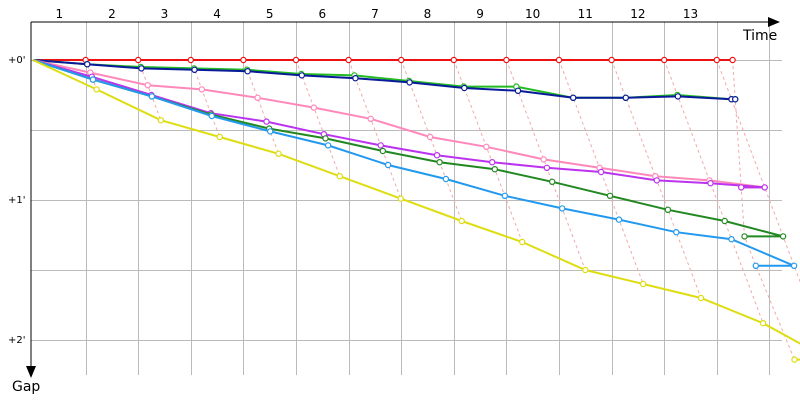 This screenshot has width=800, height=400. I want to click on x-tick-label: 7, so click(375, 14).